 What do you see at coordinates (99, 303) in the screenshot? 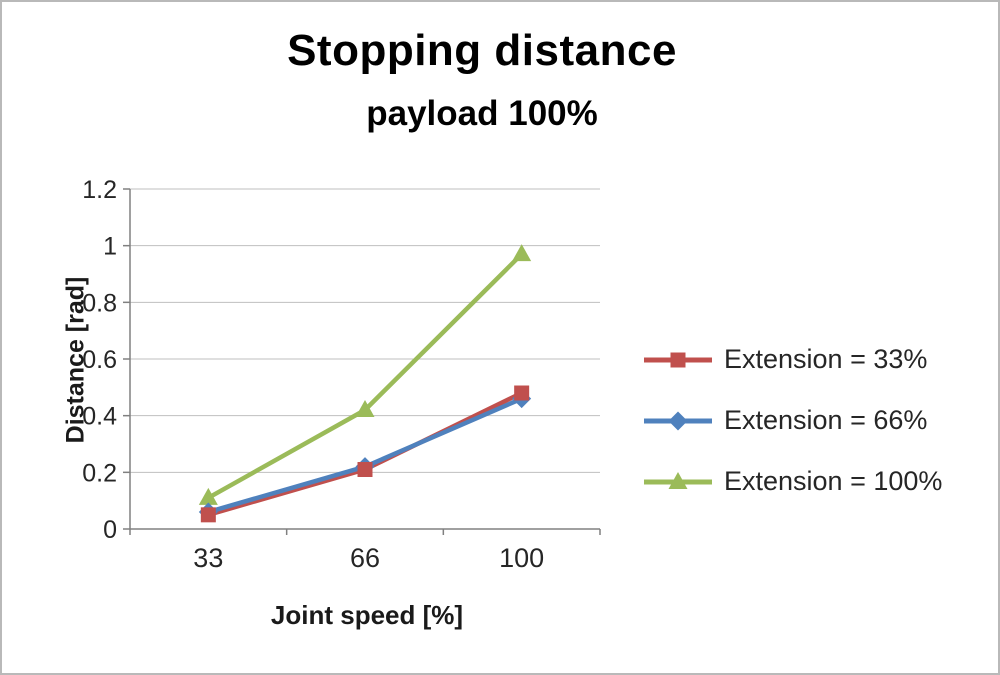
I see `y-tick-label: 0.8` at bounding box center [99, 303].